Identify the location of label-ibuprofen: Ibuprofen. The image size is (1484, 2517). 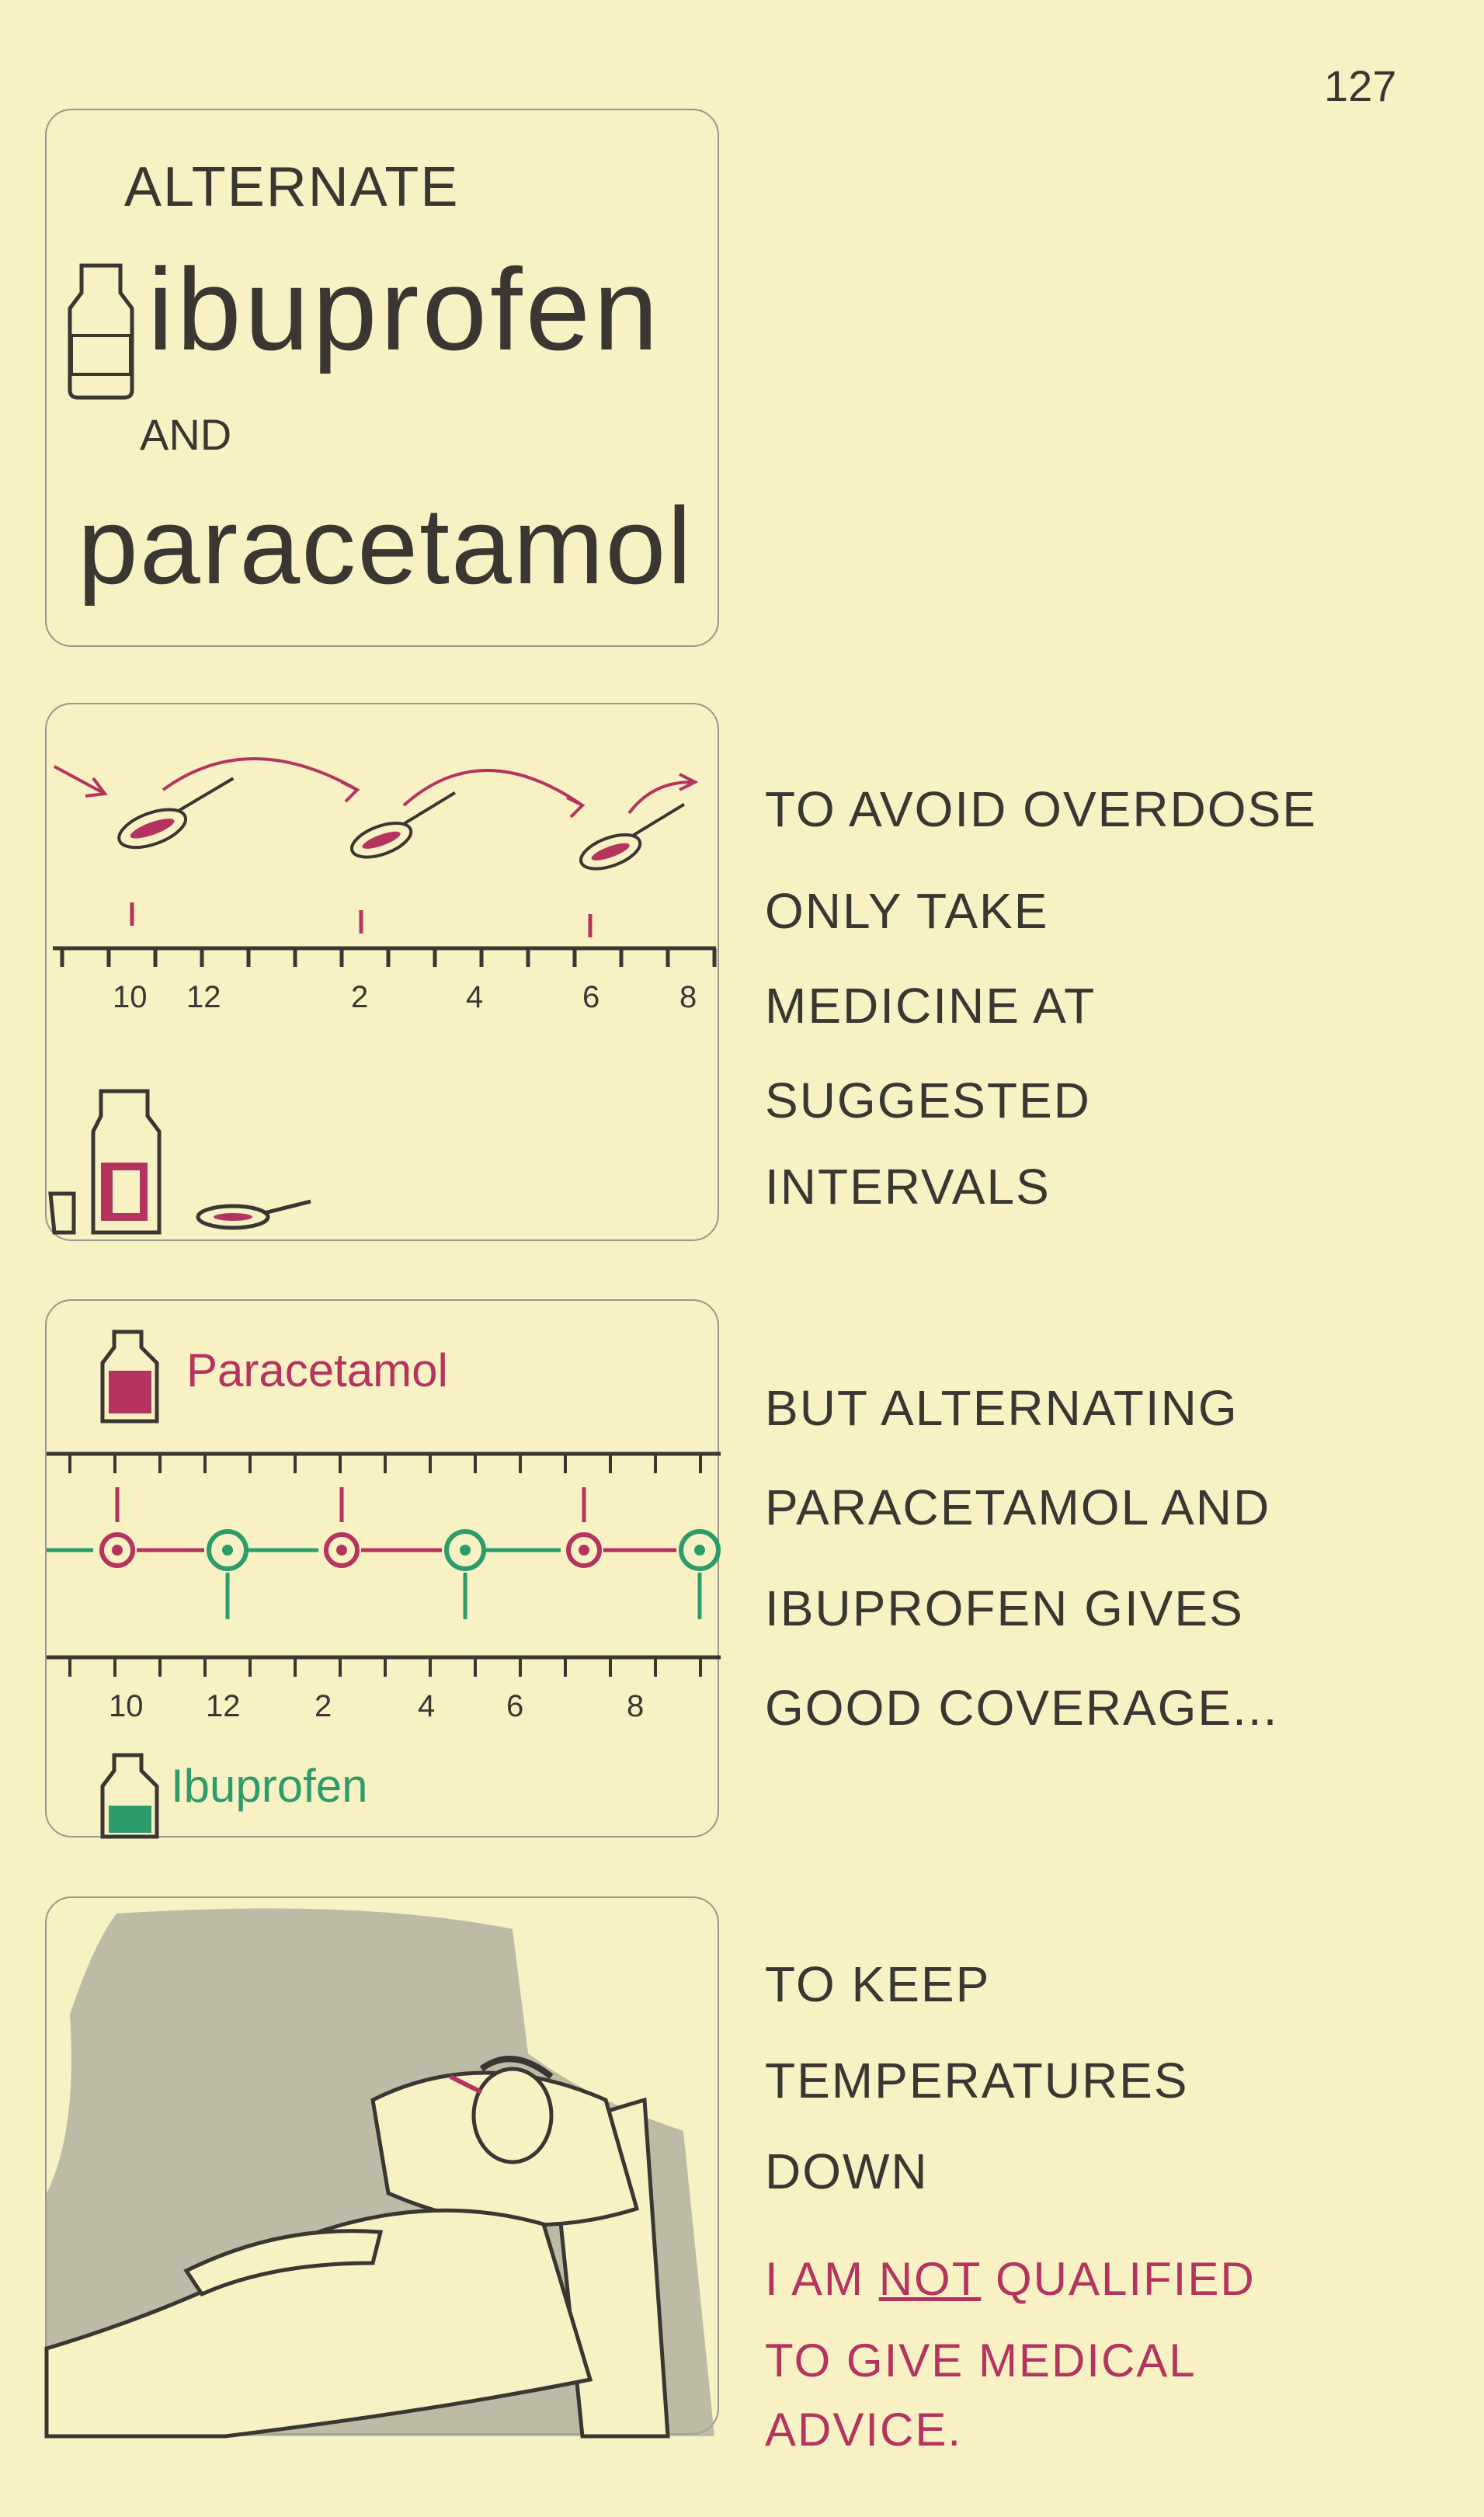
(269, 1786).